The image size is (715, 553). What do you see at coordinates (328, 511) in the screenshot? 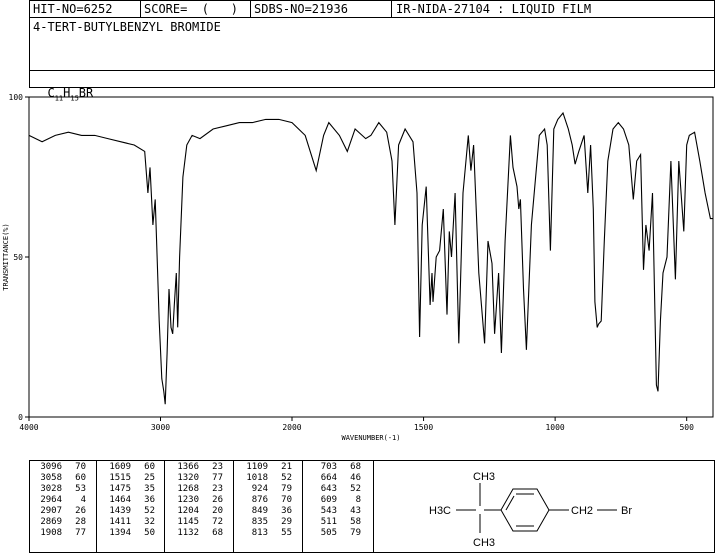
I see `peak-wavenumber: 543` at bounding box center [328, 511].